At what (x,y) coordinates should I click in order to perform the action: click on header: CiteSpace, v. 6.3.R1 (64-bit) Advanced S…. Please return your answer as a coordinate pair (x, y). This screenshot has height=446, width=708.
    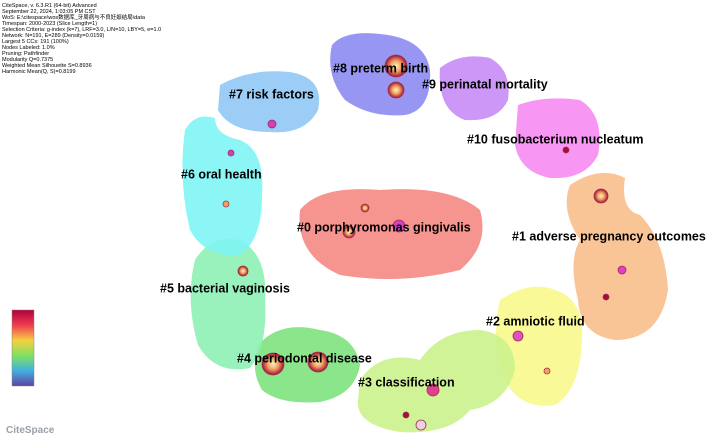
    Looking at the image, I should click on (81, 39).